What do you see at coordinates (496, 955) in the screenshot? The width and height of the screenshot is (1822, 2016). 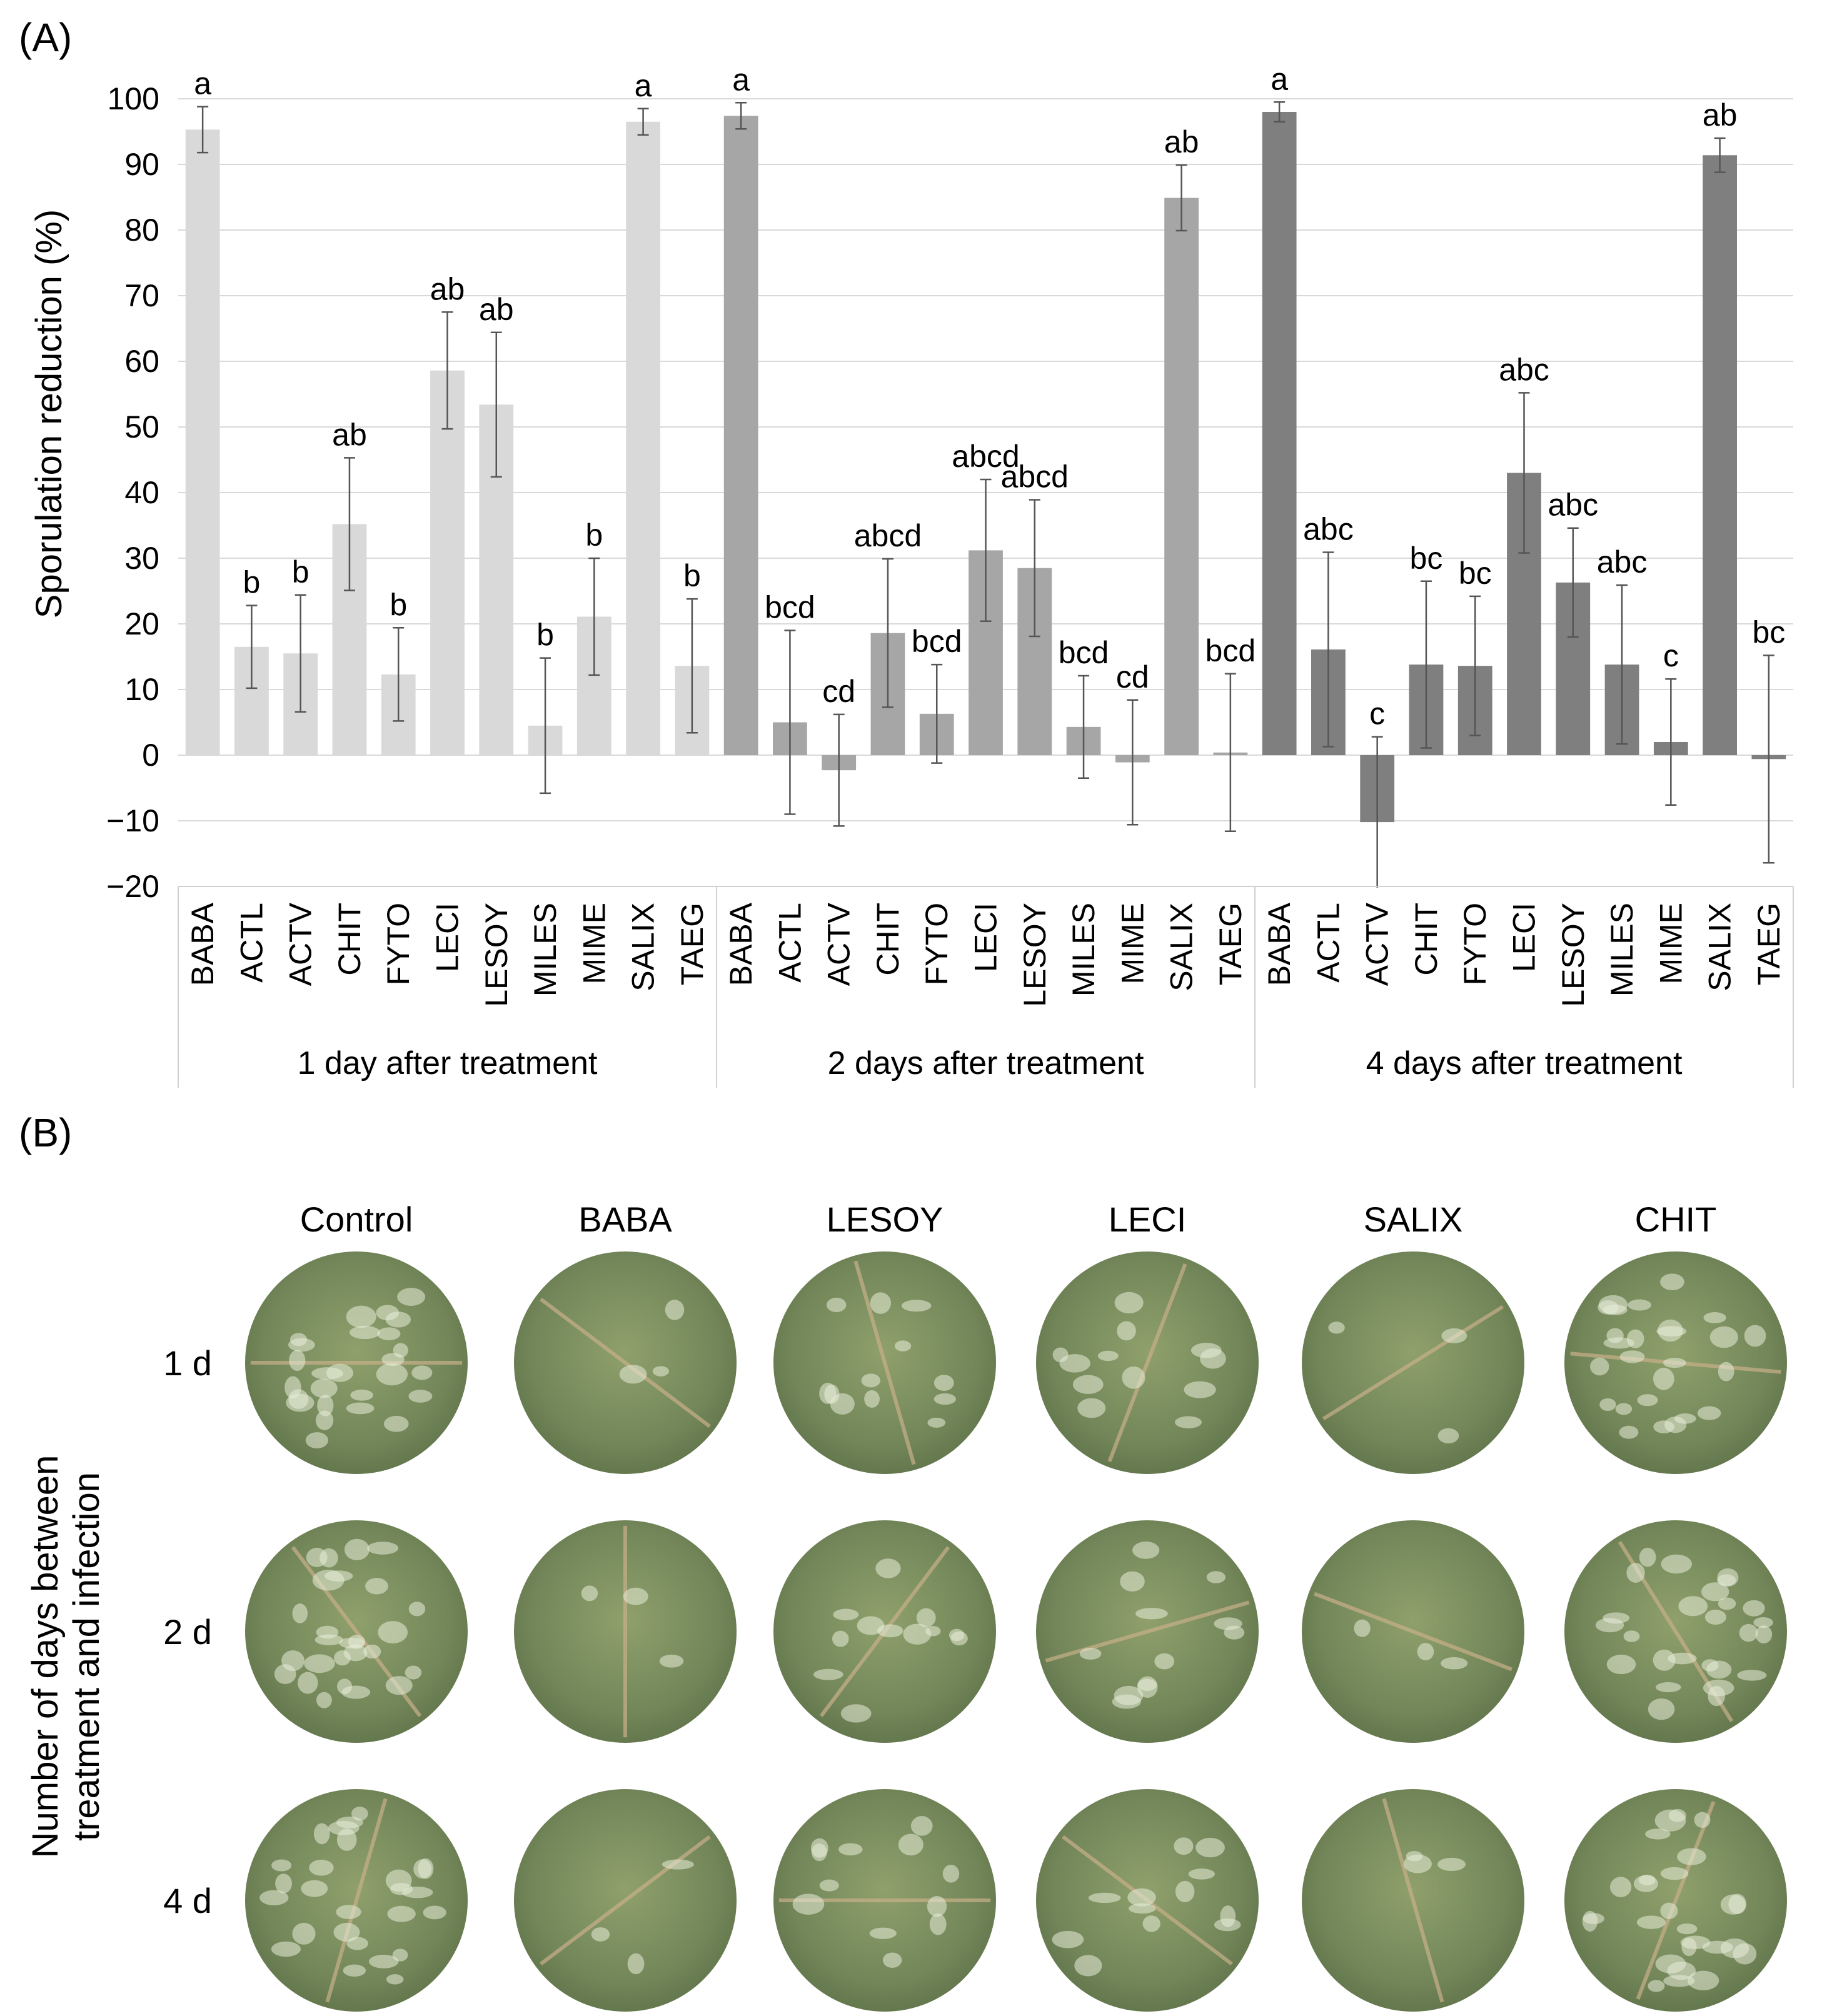 I see `x-category-label: LESOY` at bounding box center [496, 955].